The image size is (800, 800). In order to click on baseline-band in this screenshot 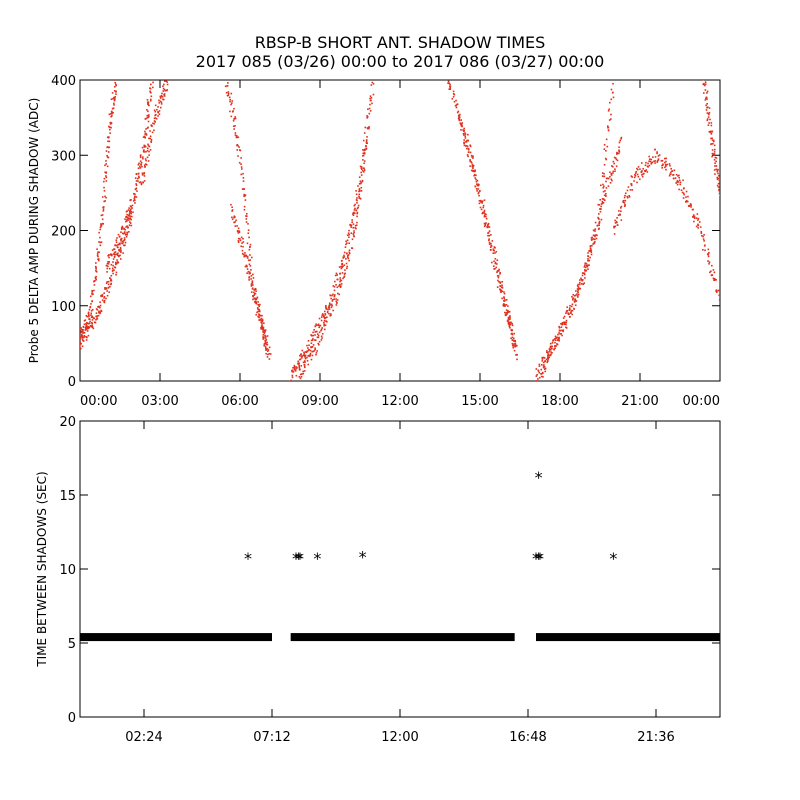, I will do `click(402, 637)`.